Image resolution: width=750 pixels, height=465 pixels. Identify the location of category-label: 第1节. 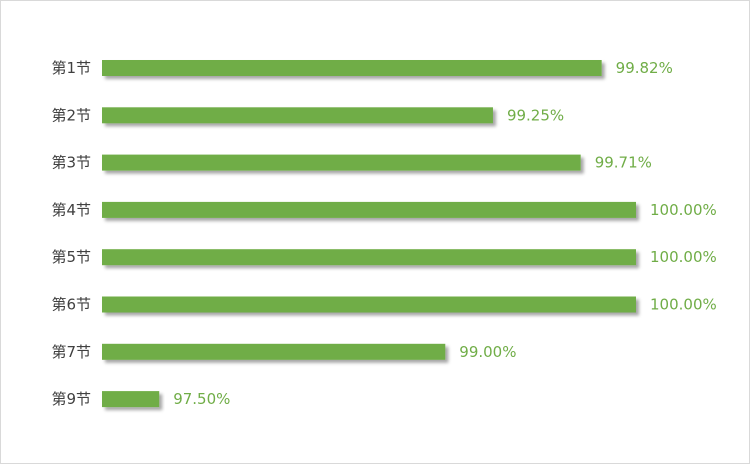
(71, 68).